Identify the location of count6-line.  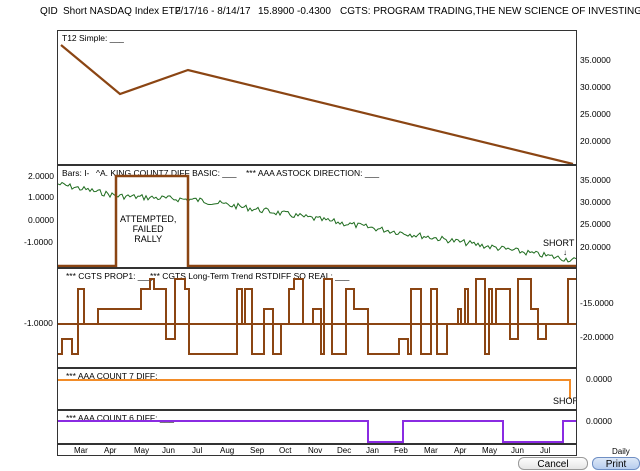
(317, 431).